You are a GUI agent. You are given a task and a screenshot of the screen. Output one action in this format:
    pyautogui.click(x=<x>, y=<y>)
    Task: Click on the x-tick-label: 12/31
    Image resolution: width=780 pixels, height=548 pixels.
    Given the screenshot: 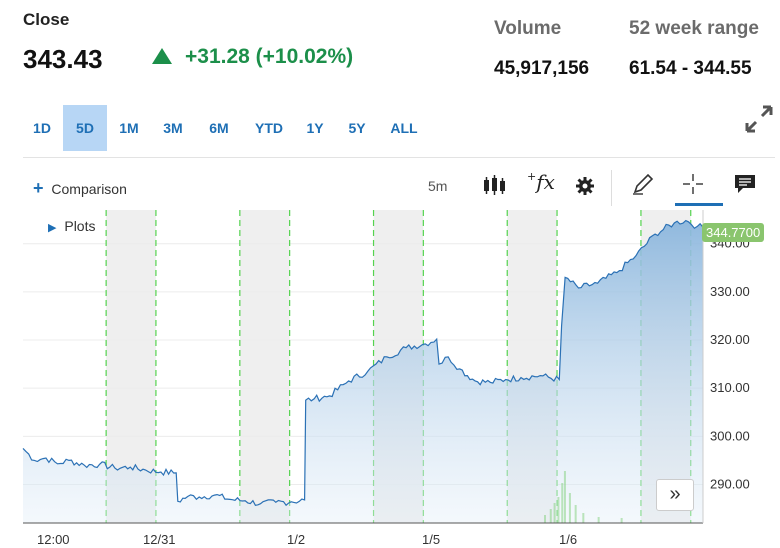 What is the action you would take?
    pyautogui.click(x=159, y=539)
    